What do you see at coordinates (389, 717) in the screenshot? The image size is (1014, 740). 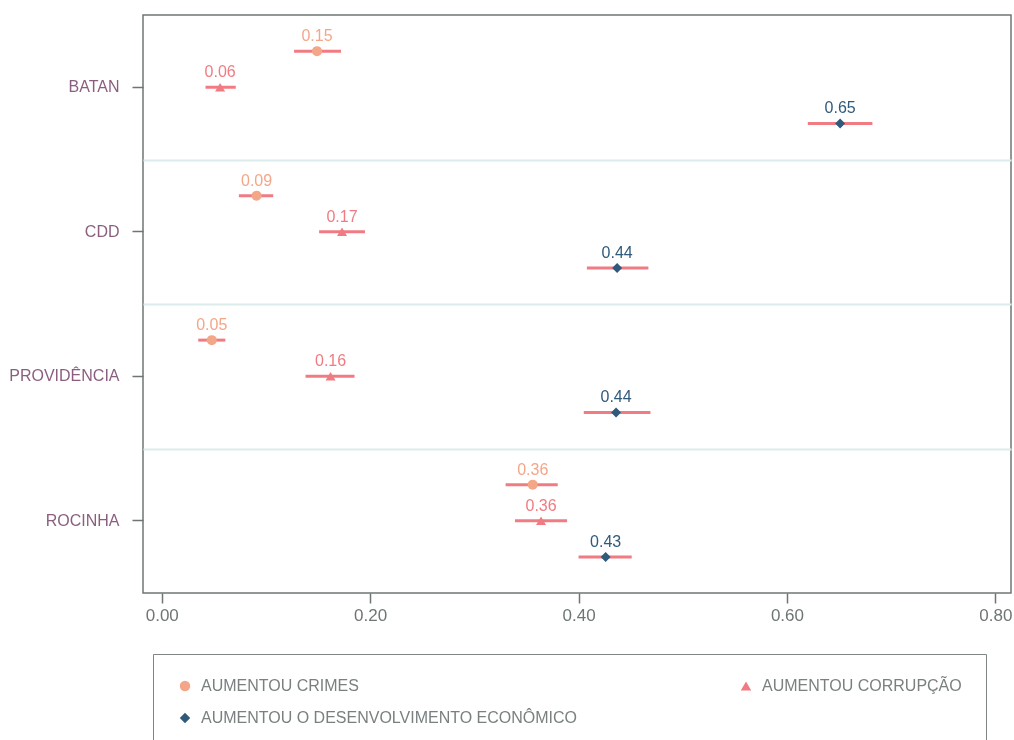 I see `legend-label: AUMENTOU O DESENVOLVIMENTO ECONÔMICO` at bounding box center [389, 717].